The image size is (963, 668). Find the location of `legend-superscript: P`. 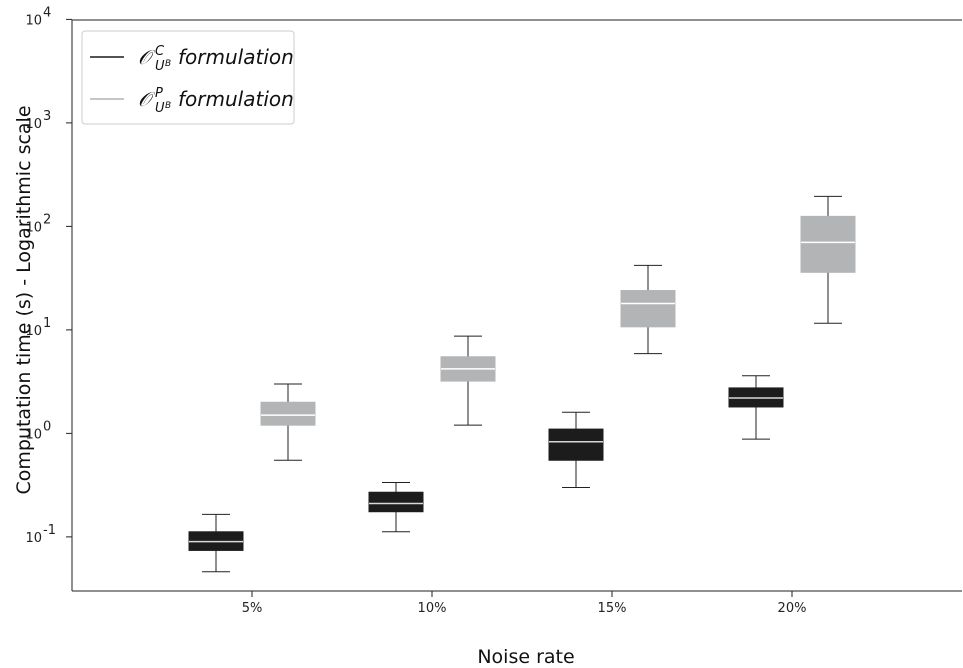

legend-superscript: P is located at coordinates (159, 93).